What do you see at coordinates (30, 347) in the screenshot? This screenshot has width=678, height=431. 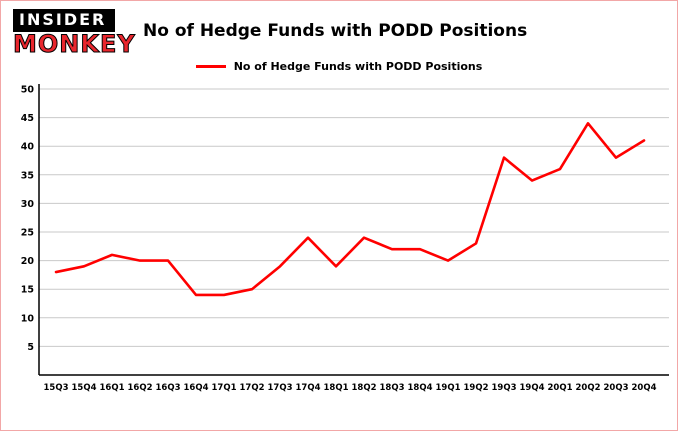 I see `y-tick-label: 5` at bounding box center [30, 347].